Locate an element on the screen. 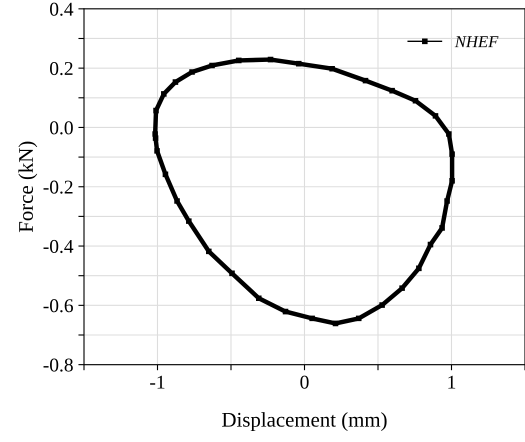 The width and height of the screenshot is (525, 442). legend-label: NHEF is located at coordinates (476, 42).